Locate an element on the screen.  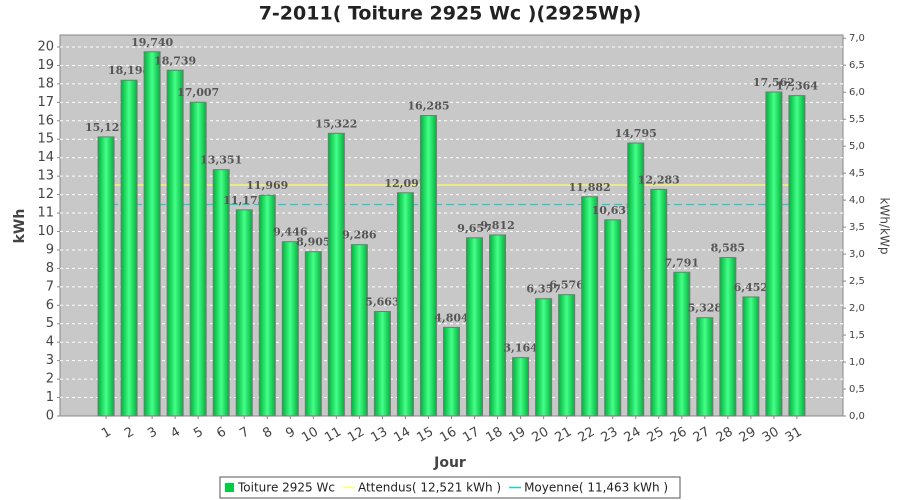
y2-tick-label: 6,5 is located at coordinates (857, 65).